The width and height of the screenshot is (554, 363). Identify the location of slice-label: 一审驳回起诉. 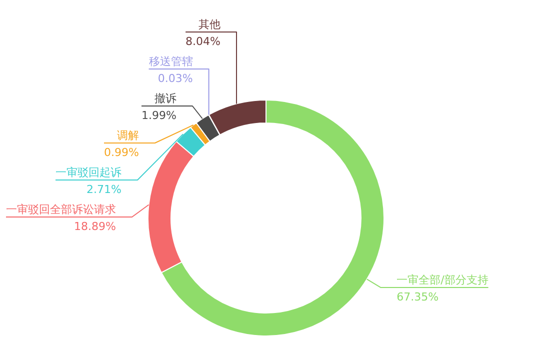
(89, 172).